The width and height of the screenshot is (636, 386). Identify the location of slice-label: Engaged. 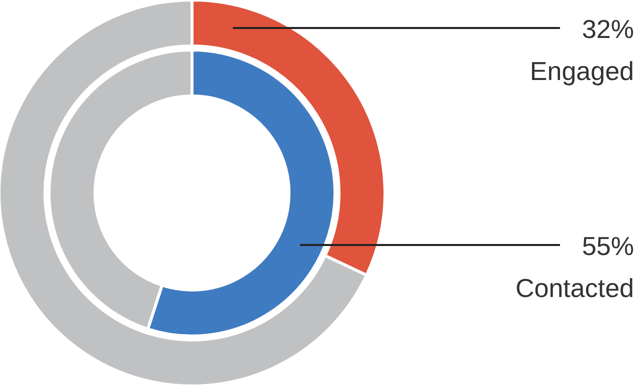
(582, 71).